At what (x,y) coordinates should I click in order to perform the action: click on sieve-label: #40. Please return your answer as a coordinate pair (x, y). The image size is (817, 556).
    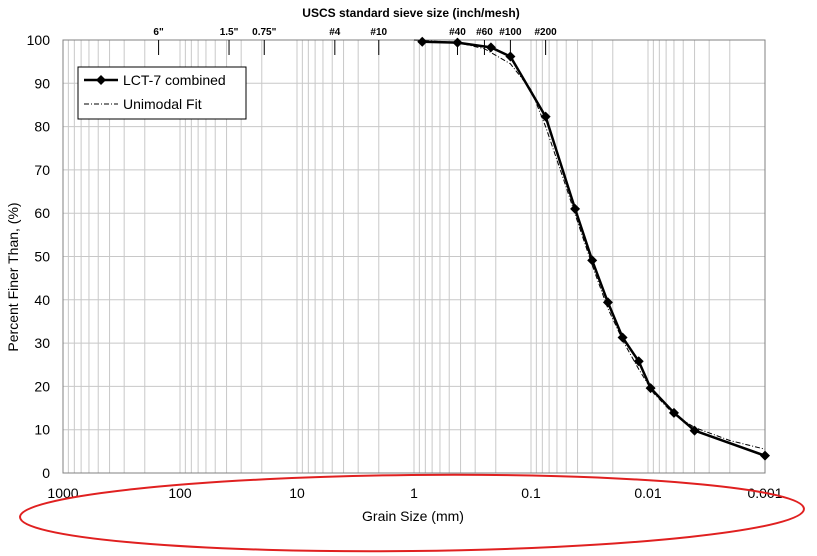
    Looking at the image, I should click on (457, 32).